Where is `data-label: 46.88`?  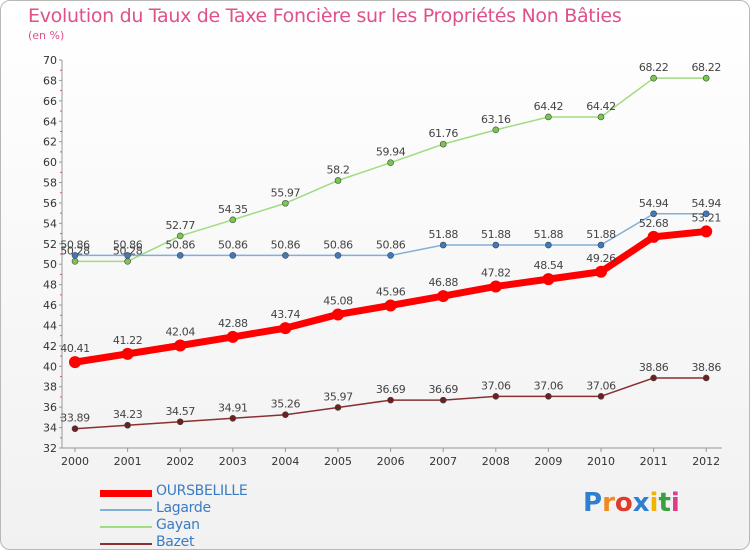
data-label: 46.88 is located at coordinates (443, 282).